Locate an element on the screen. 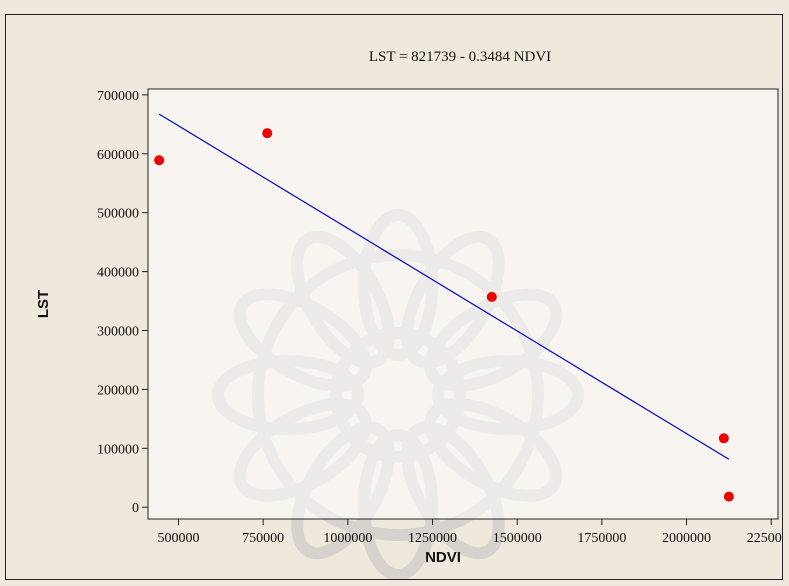  x-tick-label: 2000000 is located at coordinates (686, 538).